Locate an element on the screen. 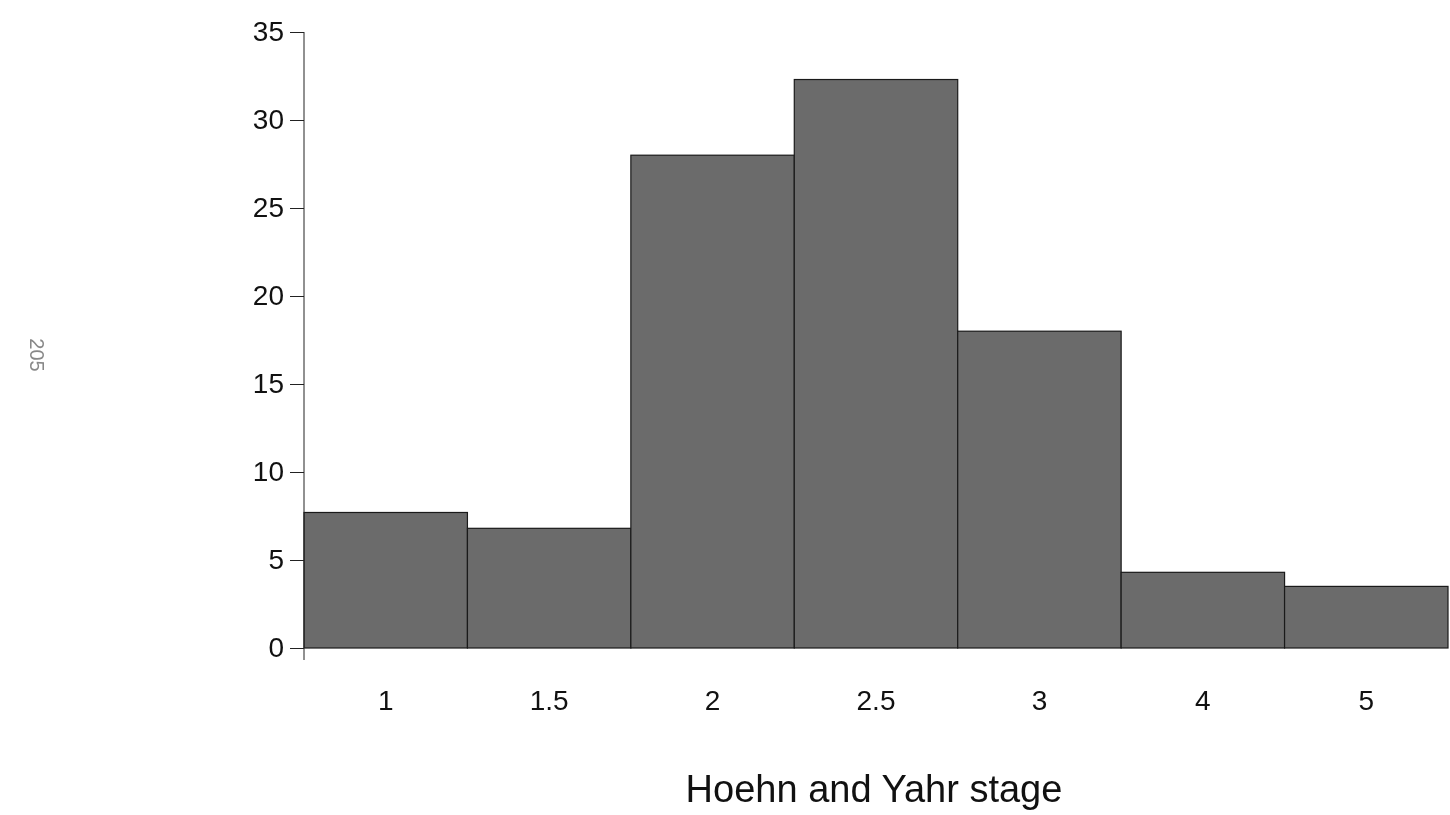 Image resolution: width=1450 pixels, height=815 pixels. y-tick-label: 20 is located at coordinates (268, 296).